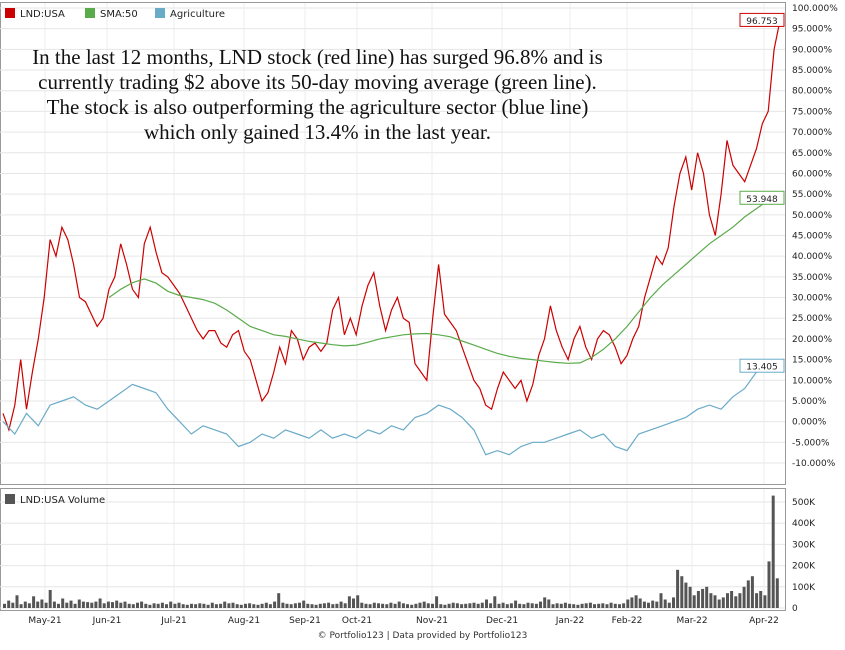 This screenshot has width=845, height=650. Describe the element at coordinates (357, 621) in the screenshot. I see `x-tick-label: Oct-21` at that location.